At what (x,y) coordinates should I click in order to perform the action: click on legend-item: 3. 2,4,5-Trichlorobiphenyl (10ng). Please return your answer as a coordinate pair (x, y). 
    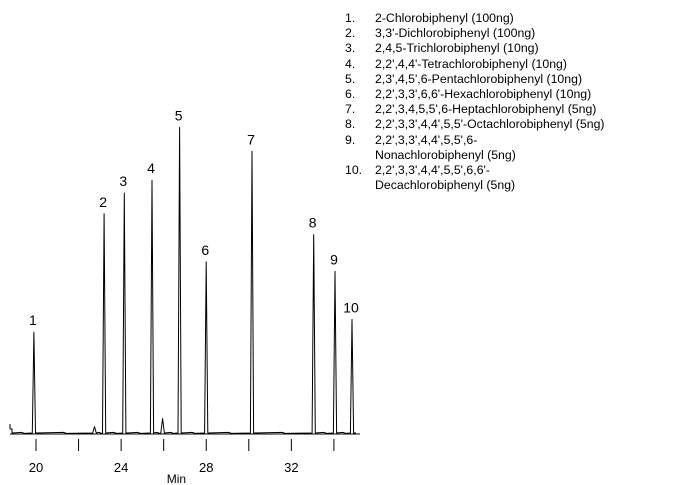
    Looking at the image, I should click on (512, 48).